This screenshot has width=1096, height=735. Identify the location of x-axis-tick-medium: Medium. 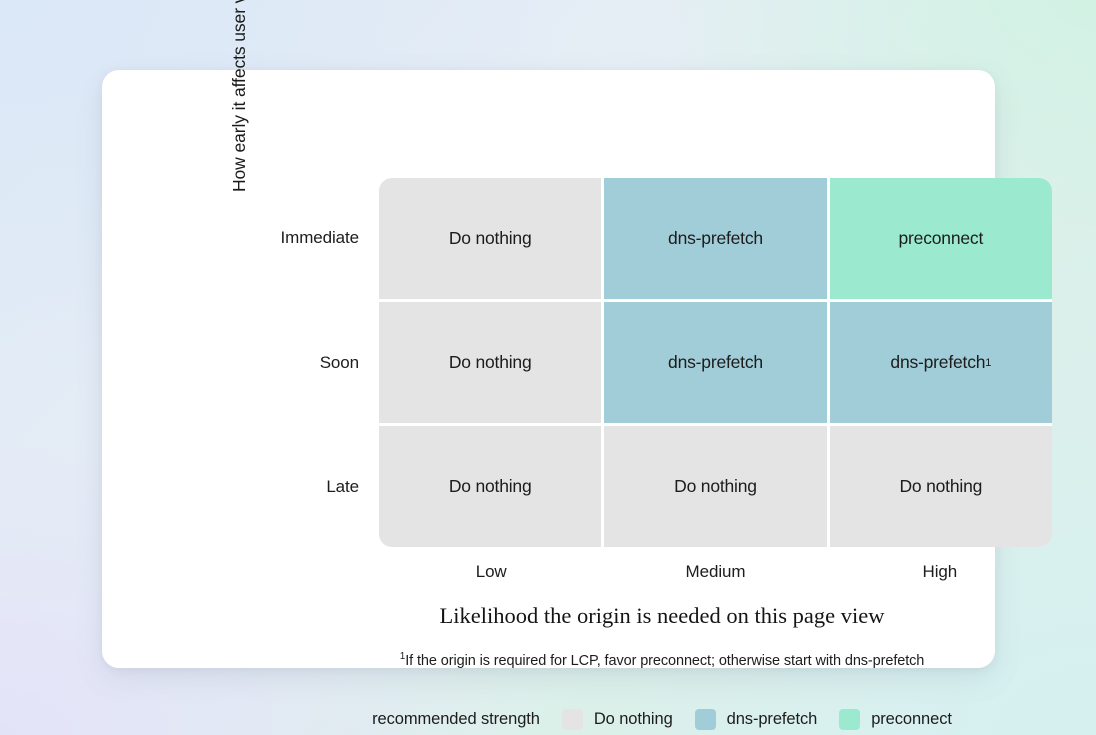
(715, 571).